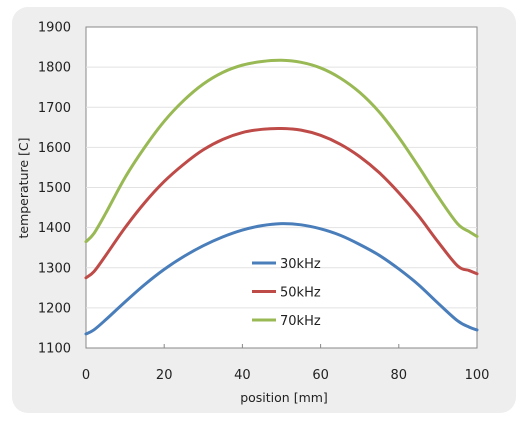 This screenshot has height=423, width=528. Describe the element at coordinates (242, 375) in the screenshot. I see `x-tick-label: 40` at that location.